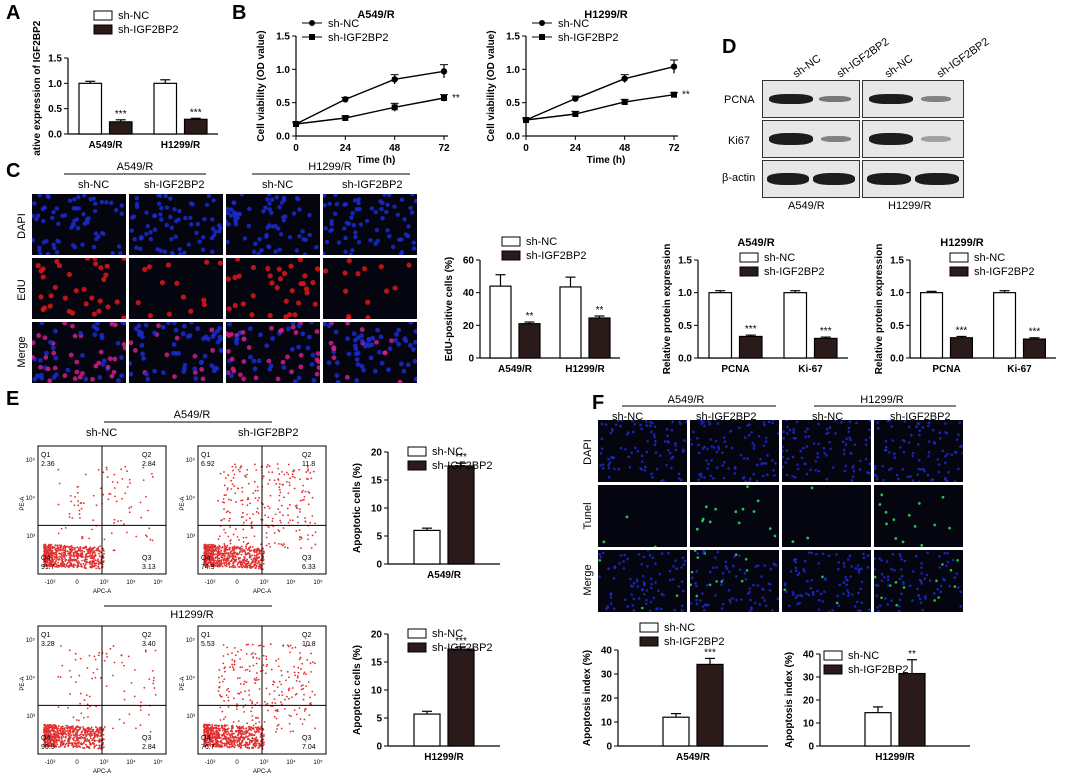 This screenshot has height=777, width=1065. What do you see at coordinates (273, 352) in the screenshot?
I see `micro-c-image-canvas` at bounding box center [273, 352].